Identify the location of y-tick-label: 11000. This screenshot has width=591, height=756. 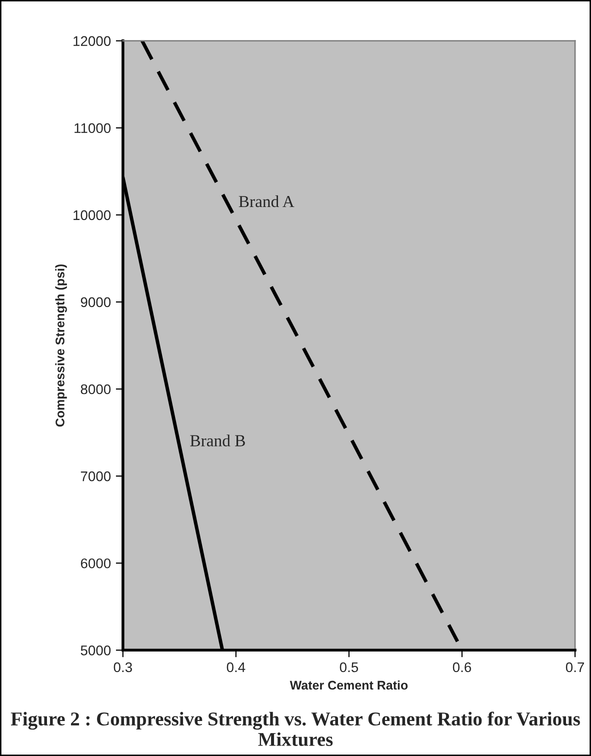
(92, 128).